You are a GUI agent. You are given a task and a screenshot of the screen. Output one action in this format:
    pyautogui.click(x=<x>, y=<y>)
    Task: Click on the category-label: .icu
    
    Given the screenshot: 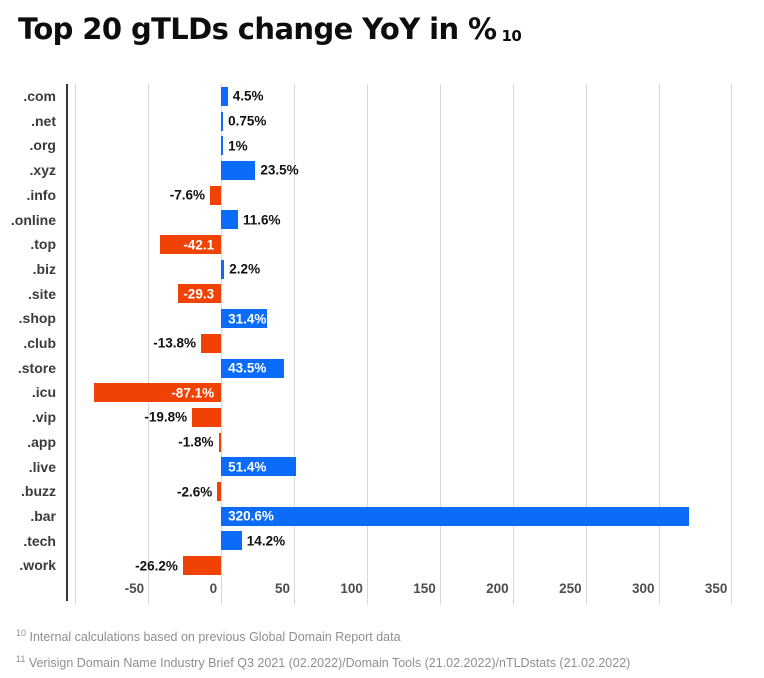 What is the action you would take?
    pyautogui.click(x=43, y=392)
    